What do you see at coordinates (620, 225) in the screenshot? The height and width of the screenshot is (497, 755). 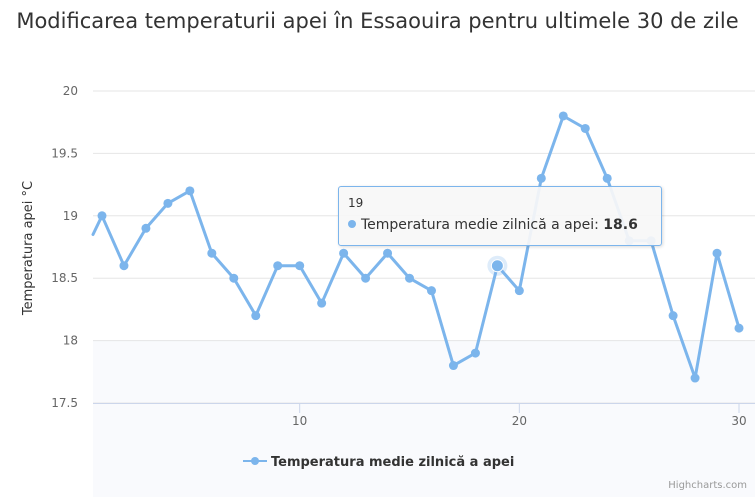 I see `tooltip-value: 18.6` at bounding box center [620, 225].